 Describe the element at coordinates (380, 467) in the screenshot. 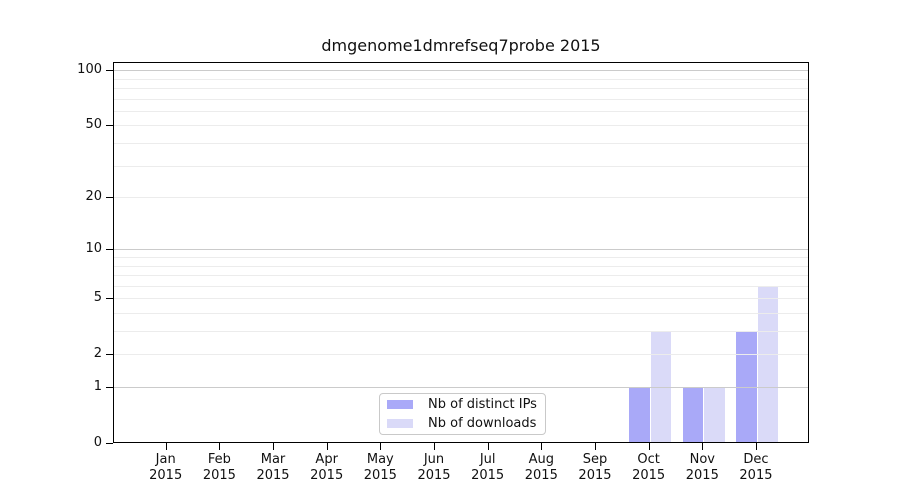

I see `x-tick-label: May 2015` at that location.